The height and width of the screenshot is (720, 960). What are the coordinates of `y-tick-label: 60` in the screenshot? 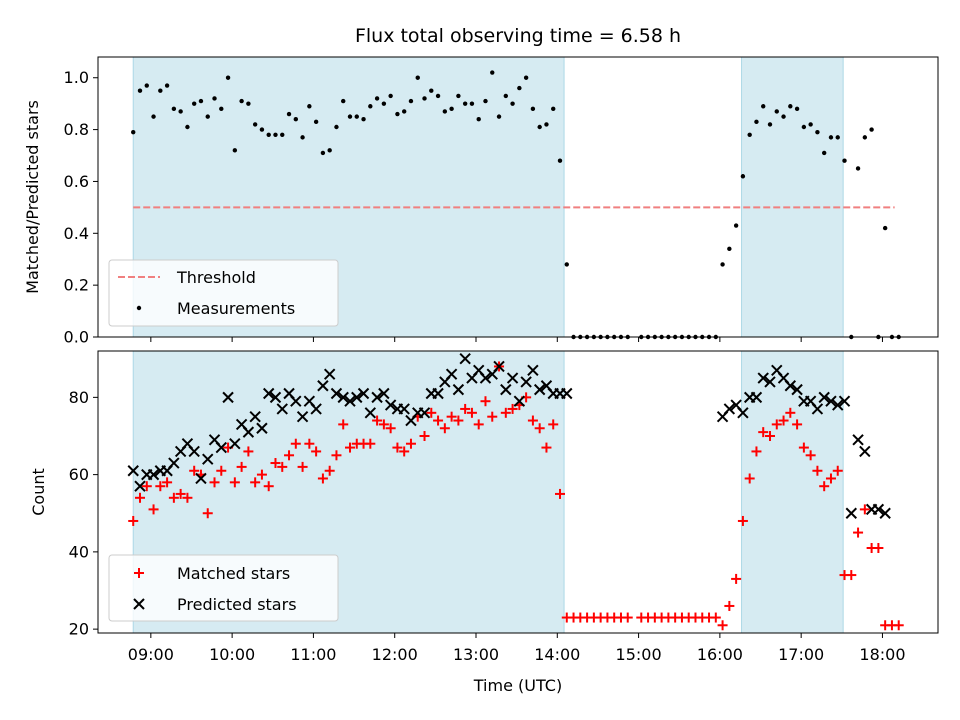 It's located at (79, 474).